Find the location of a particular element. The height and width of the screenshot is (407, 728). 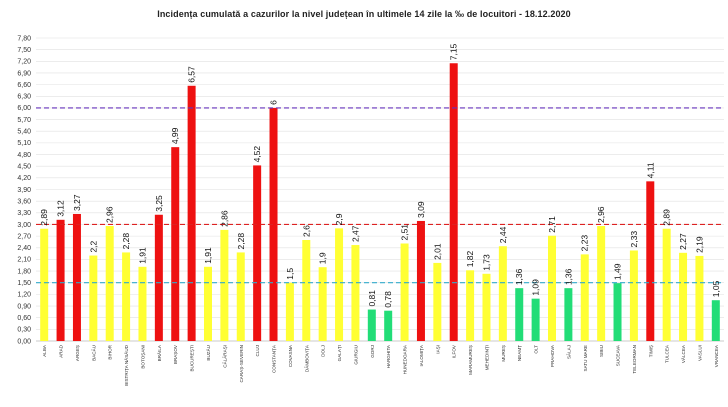

y-tick-label: 5,10 is located at coordinates (24, 143).